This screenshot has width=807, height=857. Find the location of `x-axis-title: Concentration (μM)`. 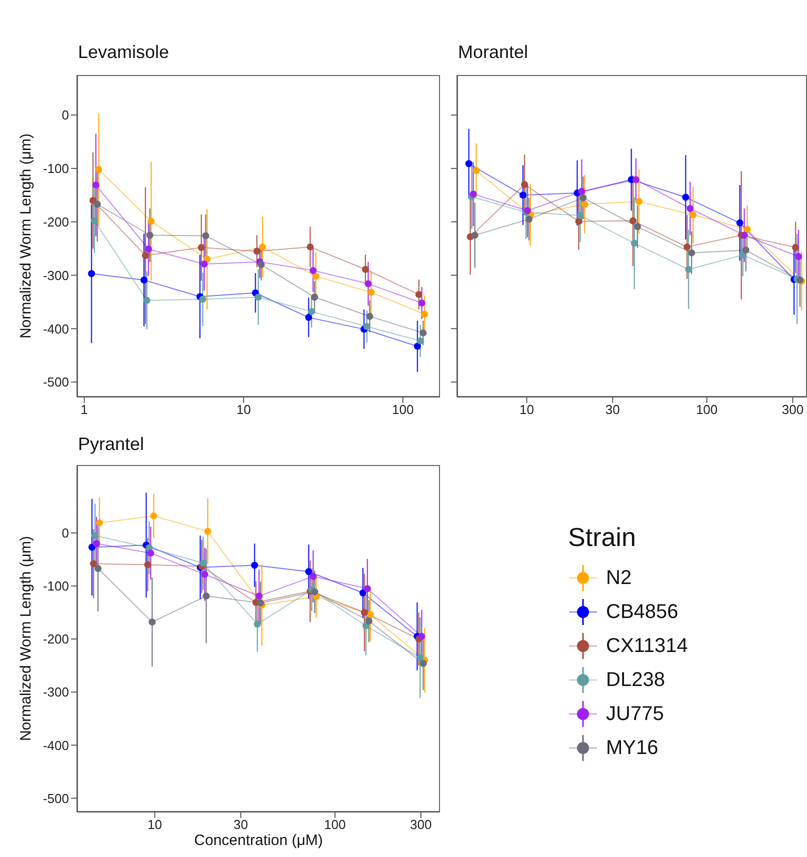

x-axis-title: Concentration (μM) is located at coordinates (258, 840).